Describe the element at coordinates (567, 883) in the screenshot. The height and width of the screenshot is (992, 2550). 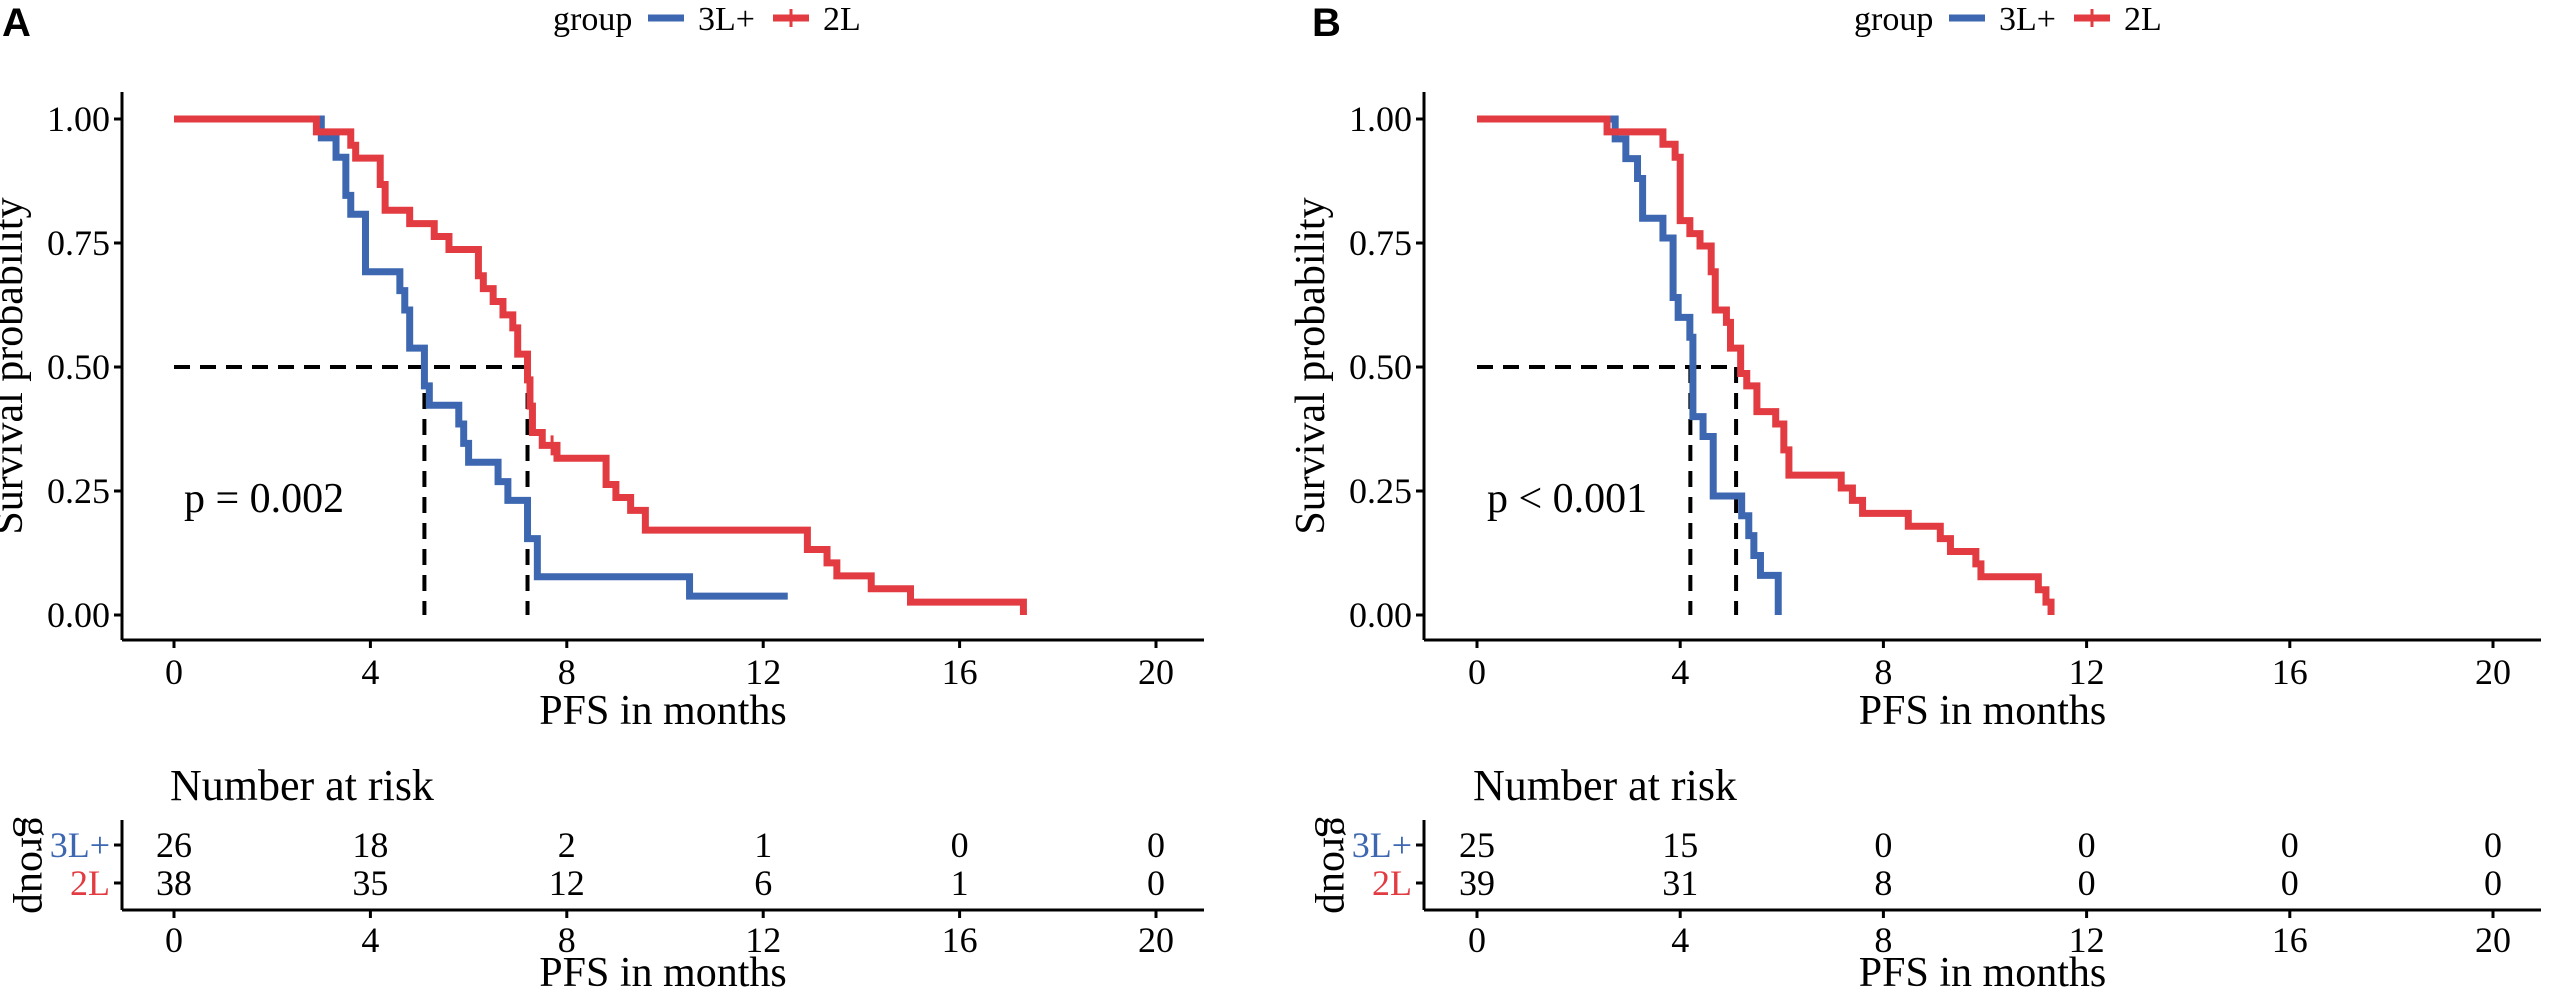
I see `risk-count: 12` at that location.